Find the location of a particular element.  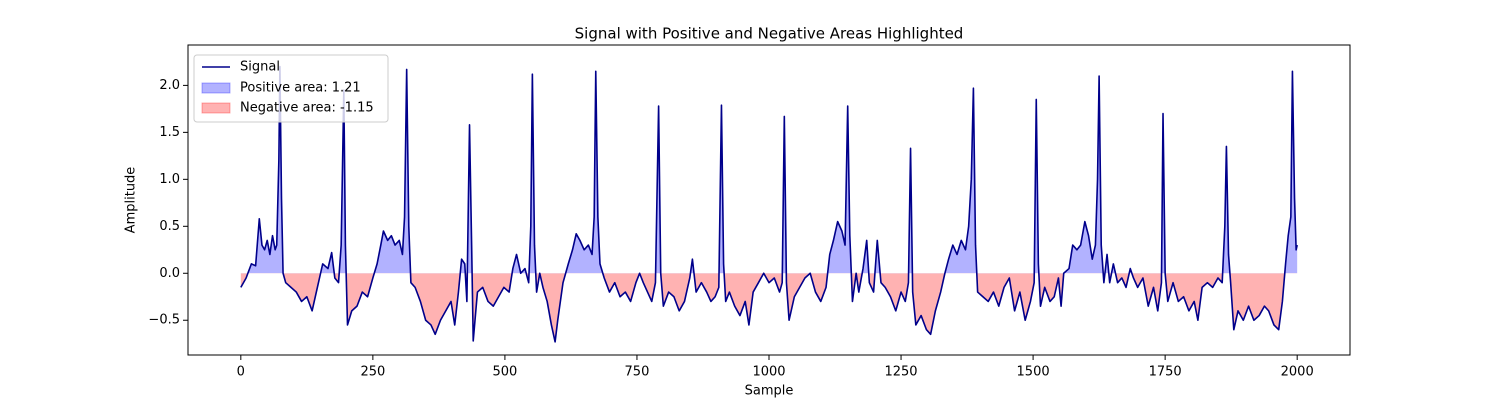

x-axis-label: Sample is located at coordinates (769, 391).